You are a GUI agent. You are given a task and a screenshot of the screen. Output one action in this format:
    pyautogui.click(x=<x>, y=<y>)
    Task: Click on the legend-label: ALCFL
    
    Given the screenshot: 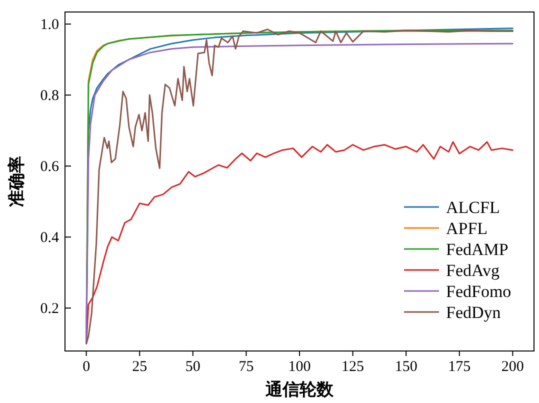 What is the action you would take?
    pyautogui.click(x=473, y=207)
    